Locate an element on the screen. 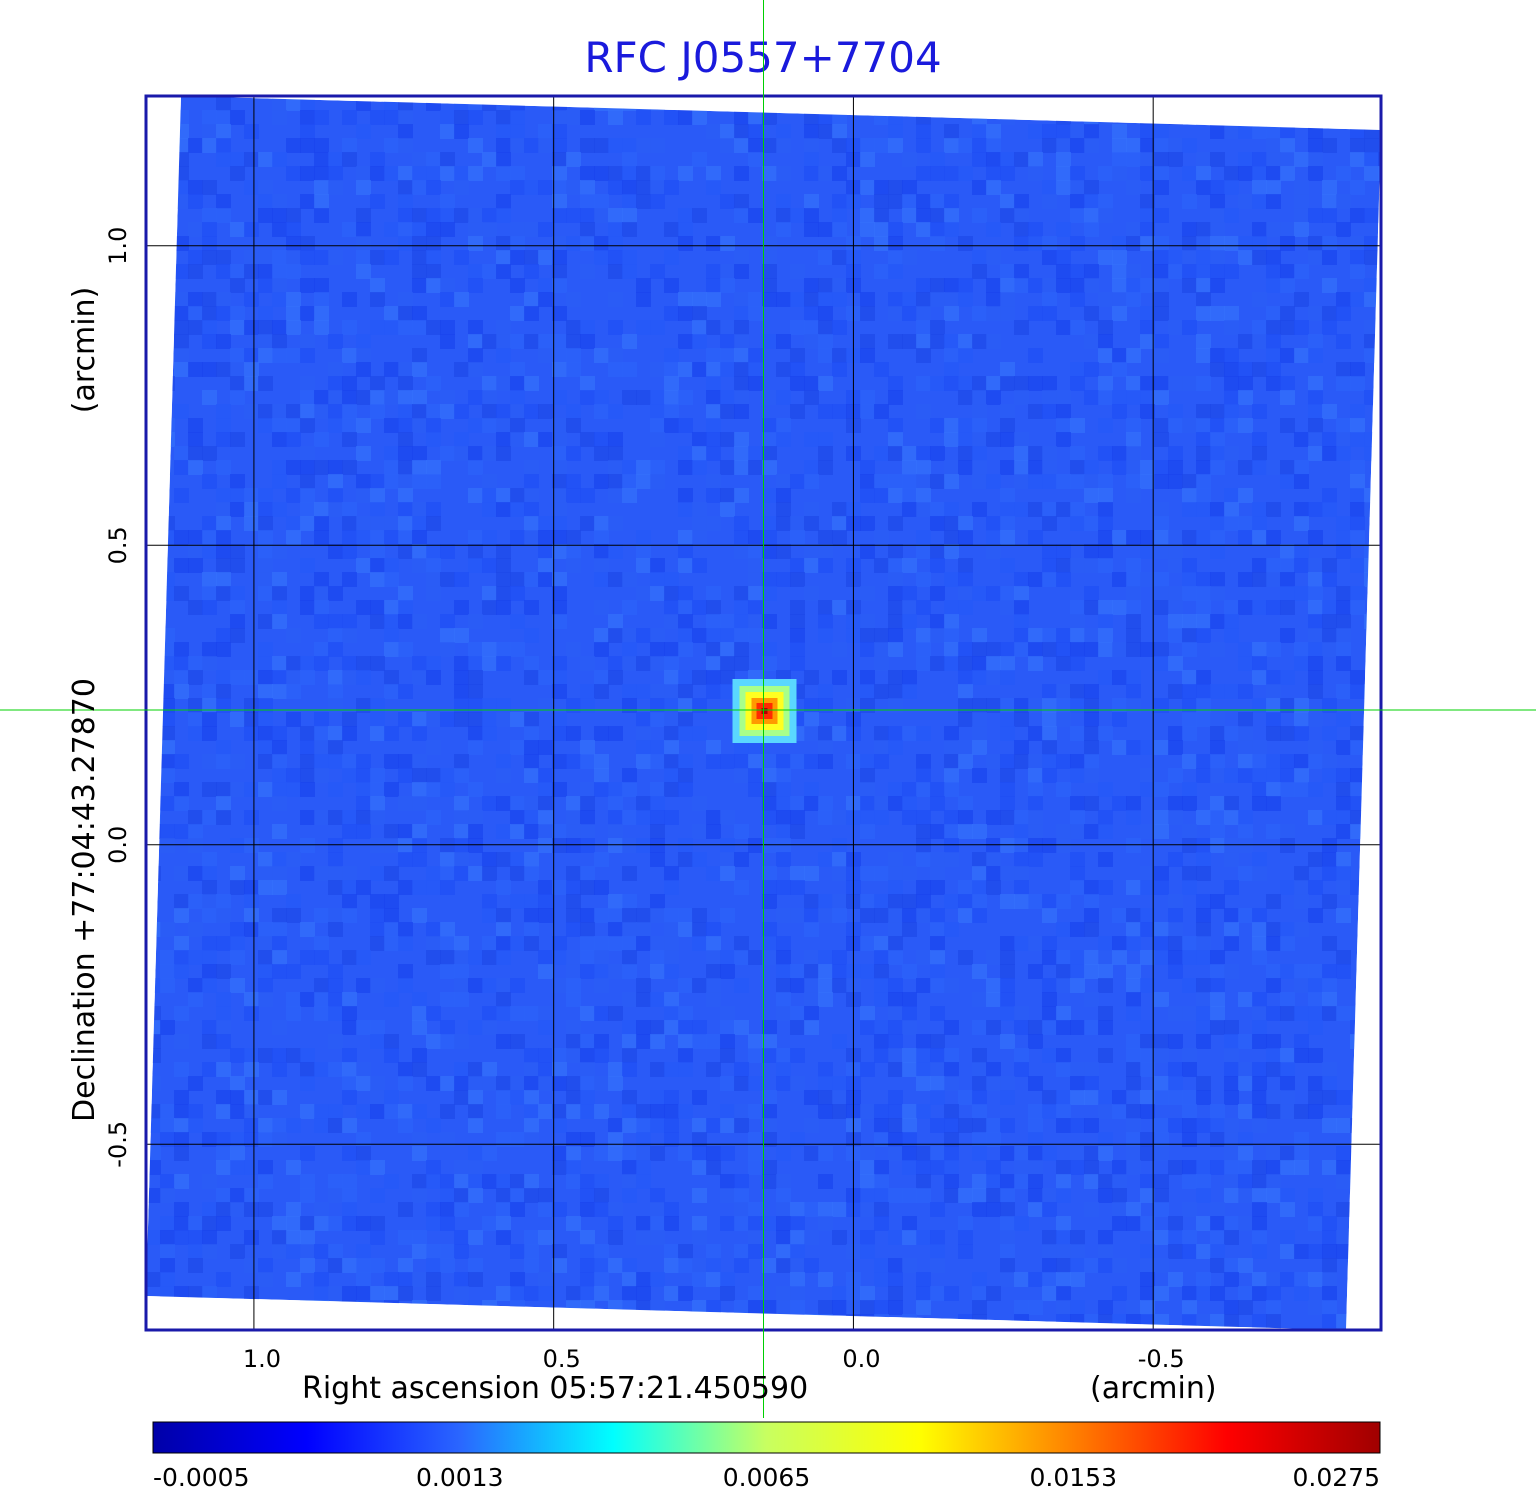  colorbar-tick-label: 0.0013 is located at coordinates (459, 1477).